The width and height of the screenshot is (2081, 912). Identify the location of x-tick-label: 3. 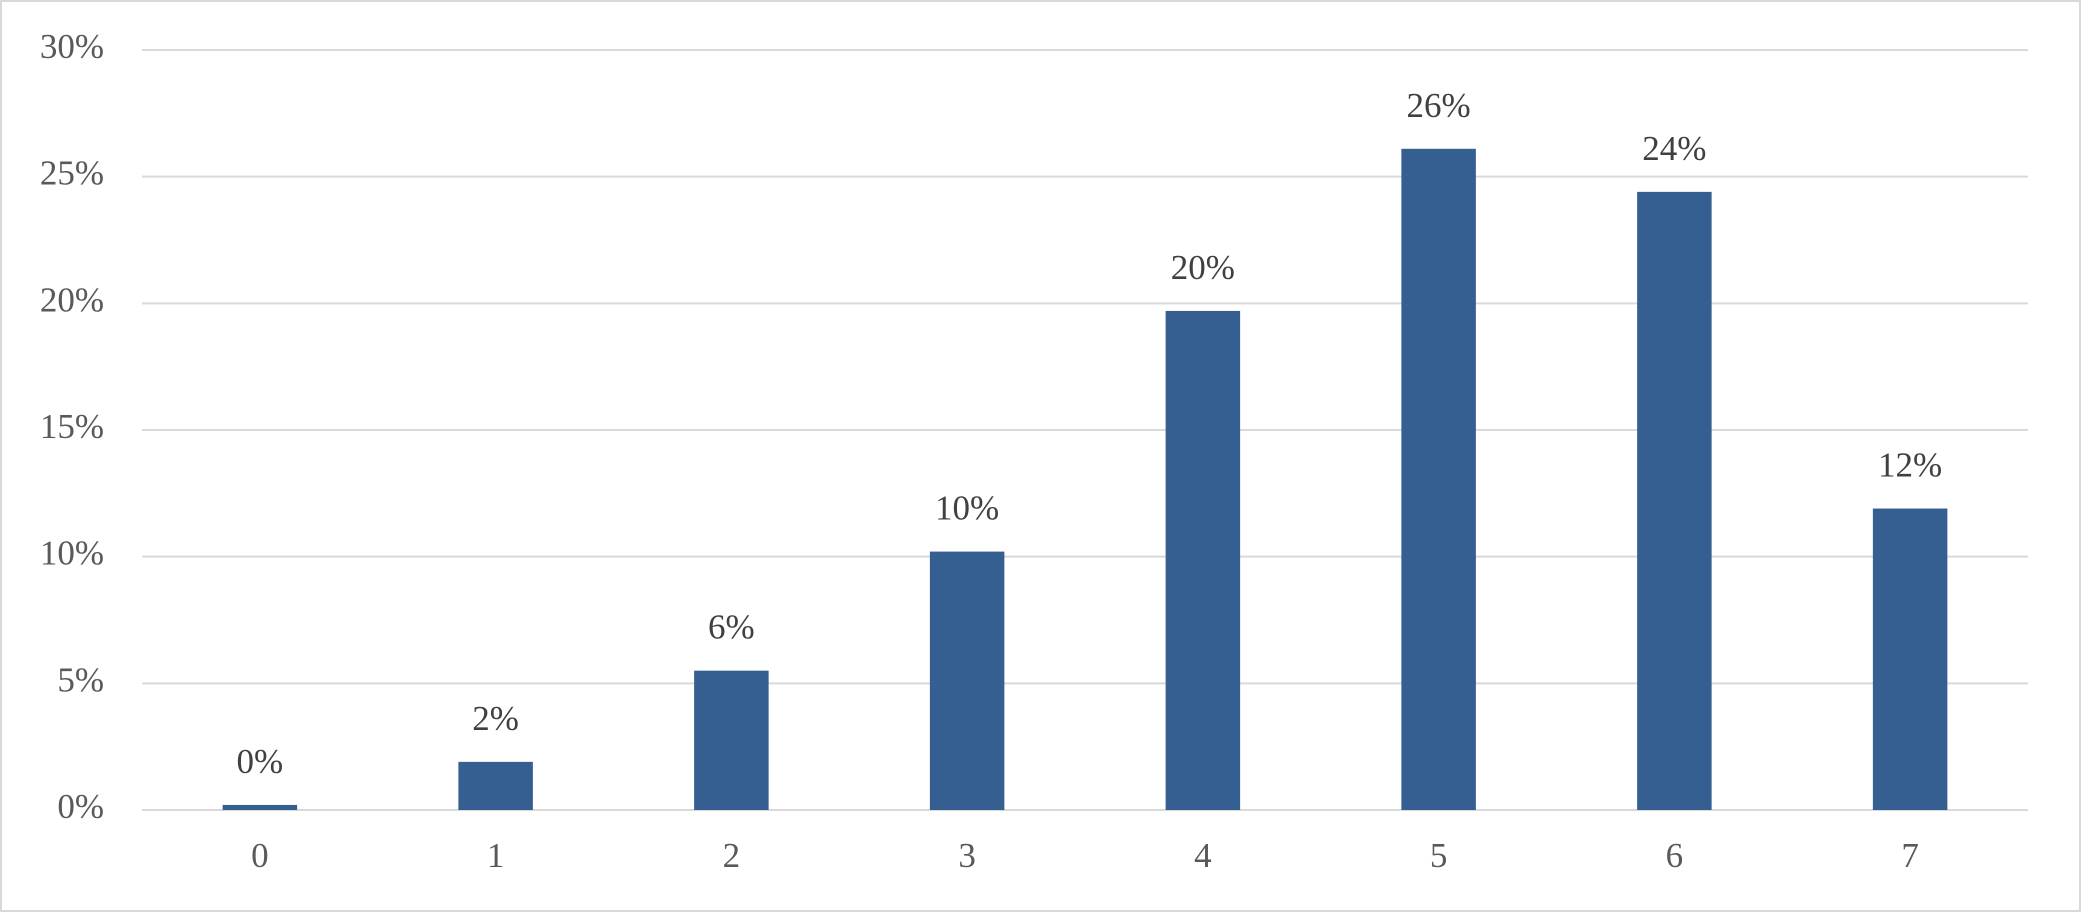
(967, 855).